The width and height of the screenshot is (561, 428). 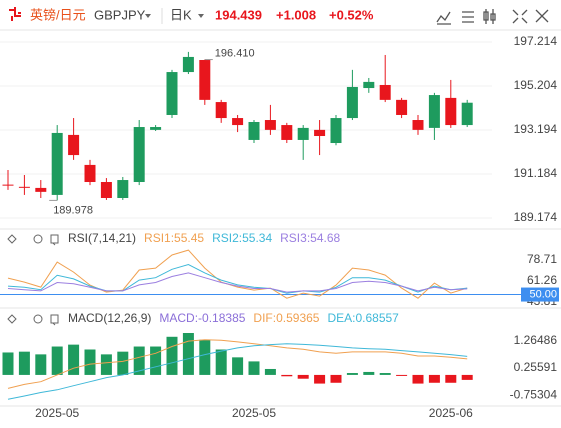 What do you see at coordinates (120, 14) in the screenshot?
I see `instrument-symbol: GBPJPY` at bounding box center [120, 14].